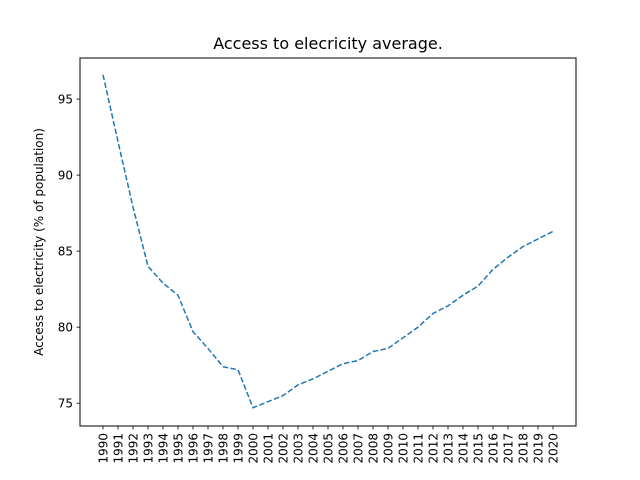  Describe the element at coordinates (254, 448) in the screenshot. I see `x-tick-label: 2000` at that location.